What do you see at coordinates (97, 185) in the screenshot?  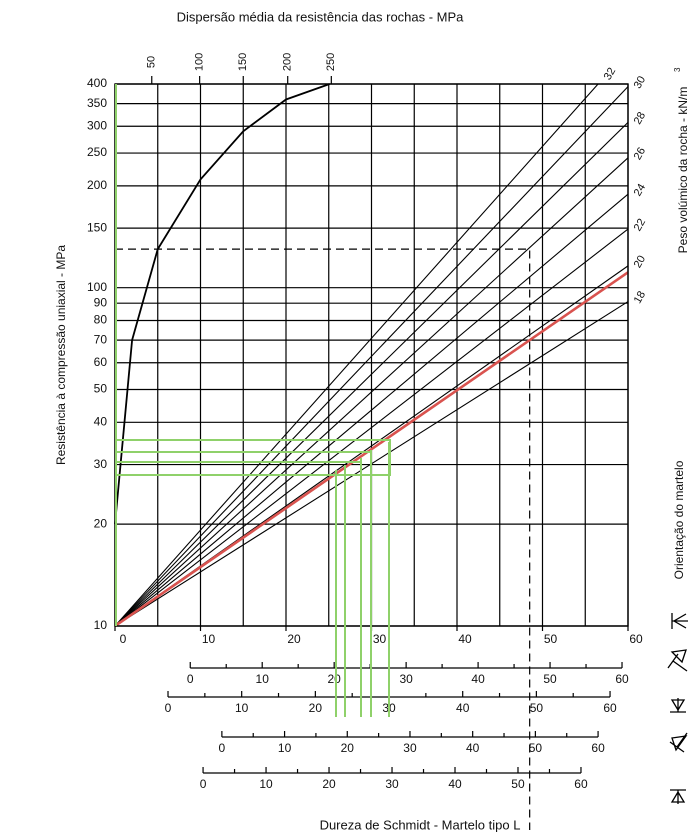 I see `y-tick-label: 200` at bounding box center [97, 185].